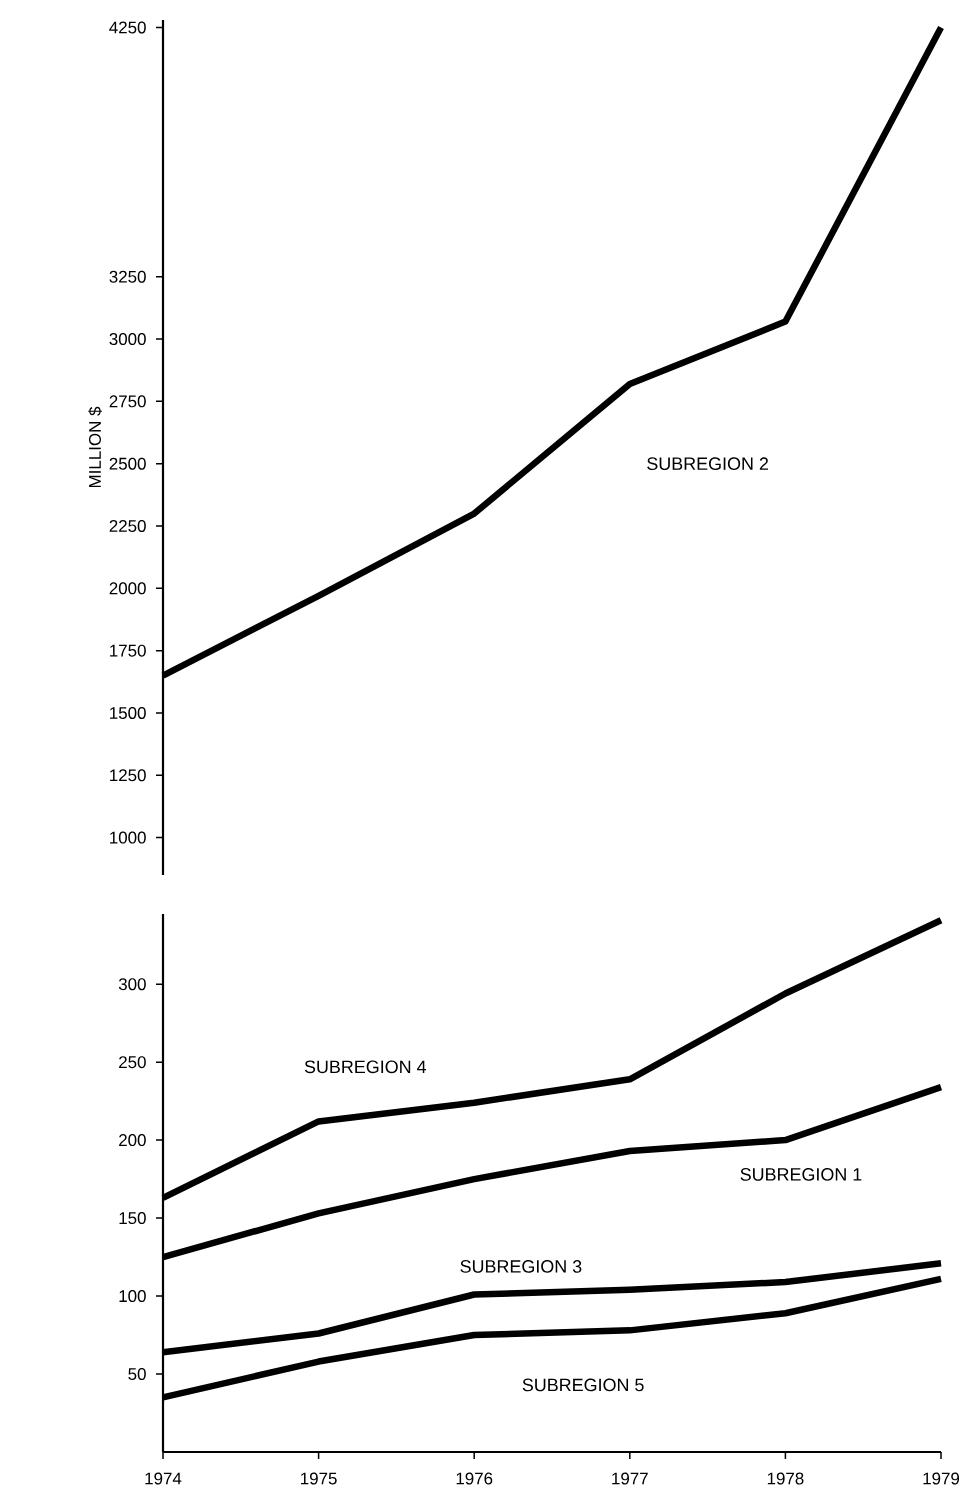 This screenshot has height=1509, width=967. Describe the element at coordinates (127, 588) in the screenshot. I see `y-tick-label: 2000` at that location.